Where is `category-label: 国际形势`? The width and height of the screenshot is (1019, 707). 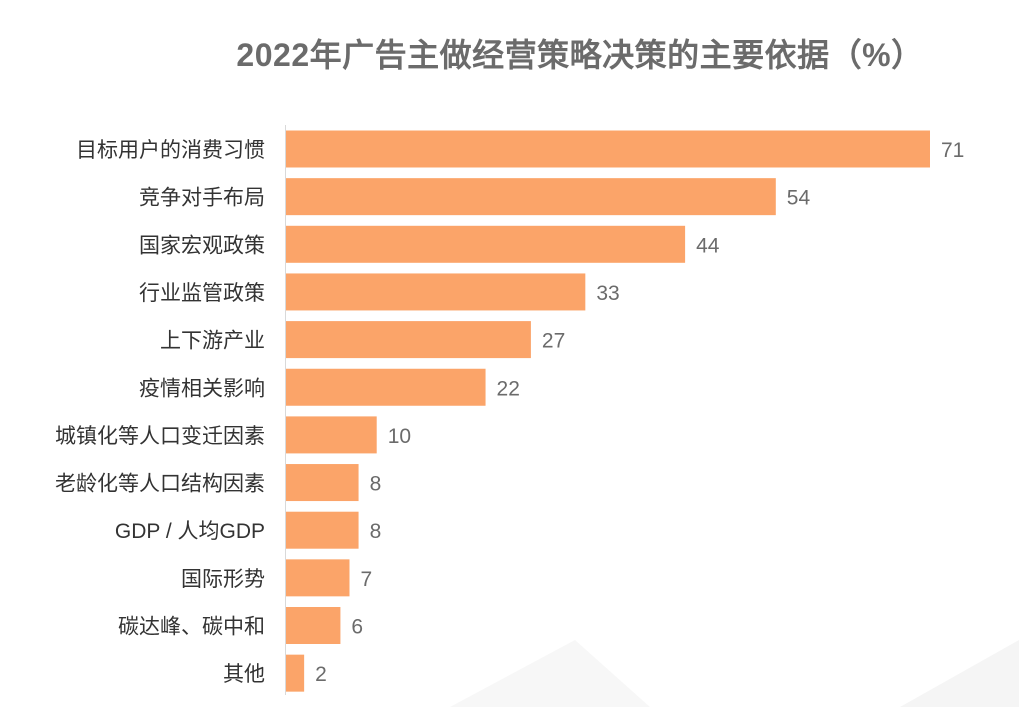 category-label: 国际形势 is located at coordinates (223, 579).